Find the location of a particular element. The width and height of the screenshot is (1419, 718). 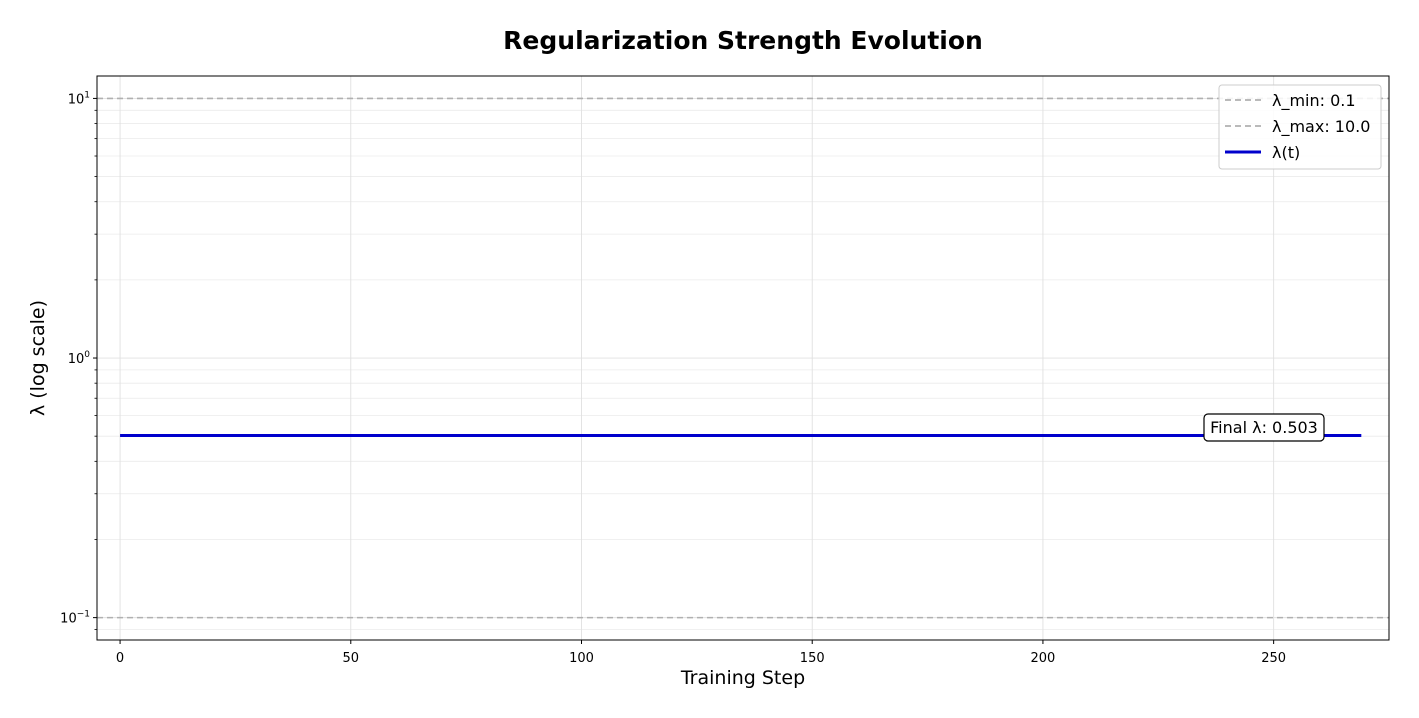

x-axis-label: Training Step is located at coordinates (742, 678).